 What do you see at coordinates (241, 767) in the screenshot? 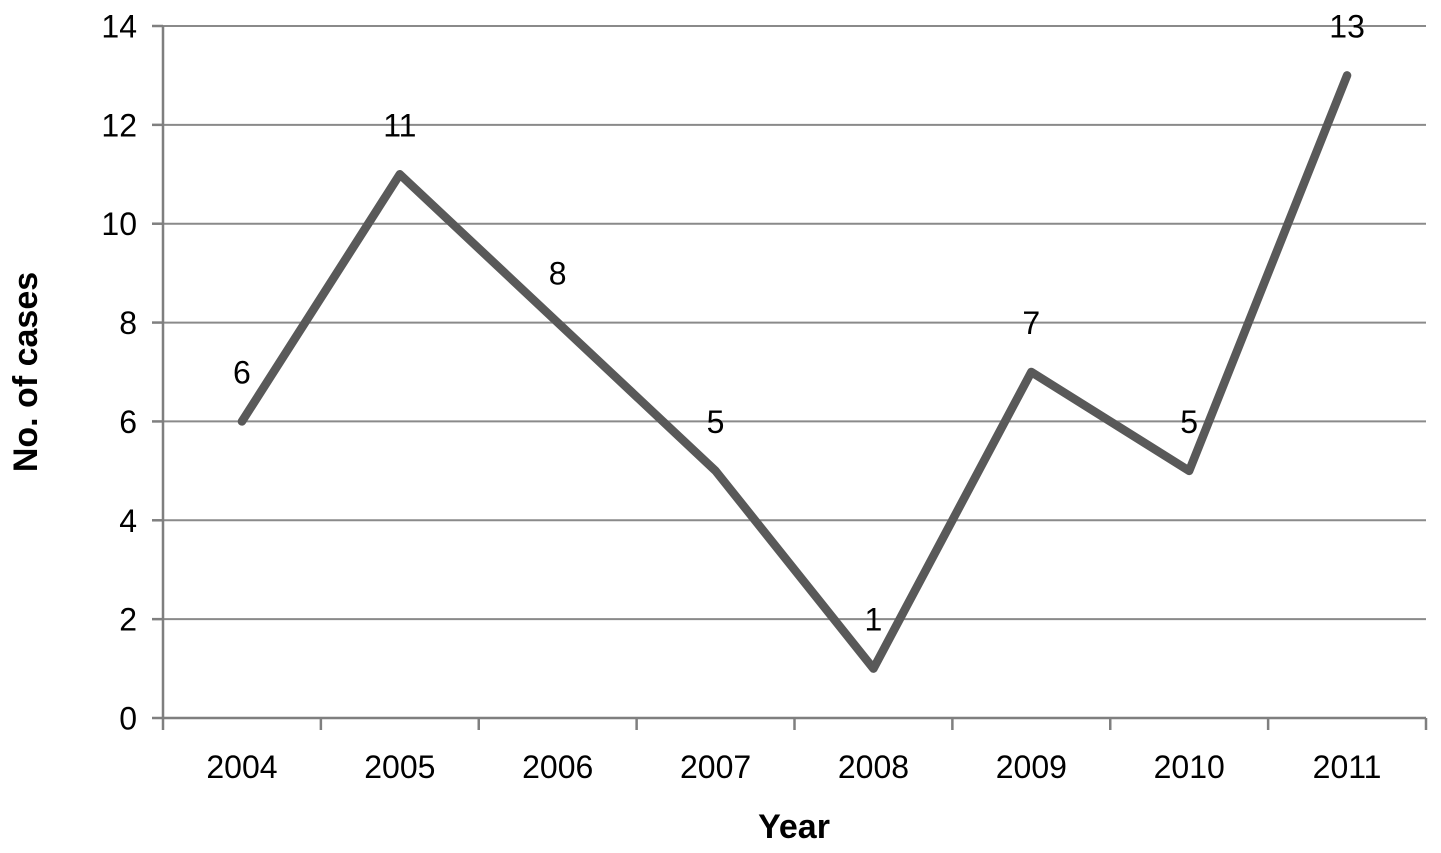
I see `x-tick-label: 2004` at bounding box center [241, 767].